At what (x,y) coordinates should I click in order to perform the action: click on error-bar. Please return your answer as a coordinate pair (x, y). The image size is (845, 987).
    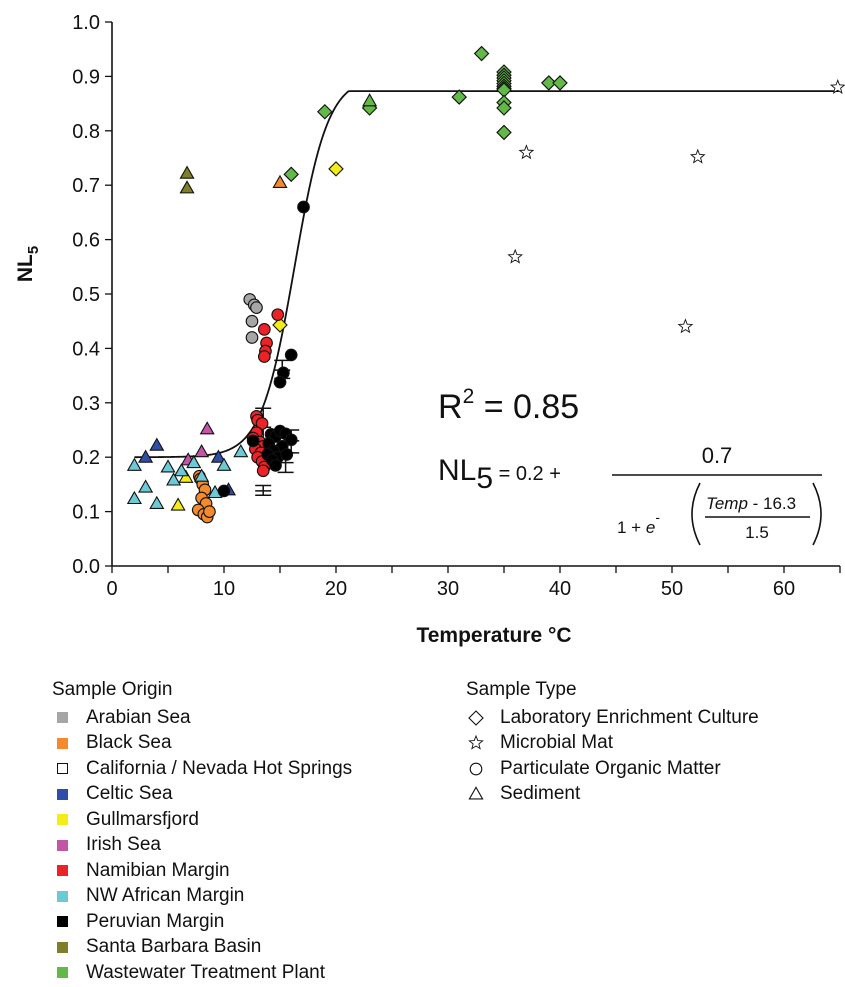
    Looking at the image, I should click on (263, 490).